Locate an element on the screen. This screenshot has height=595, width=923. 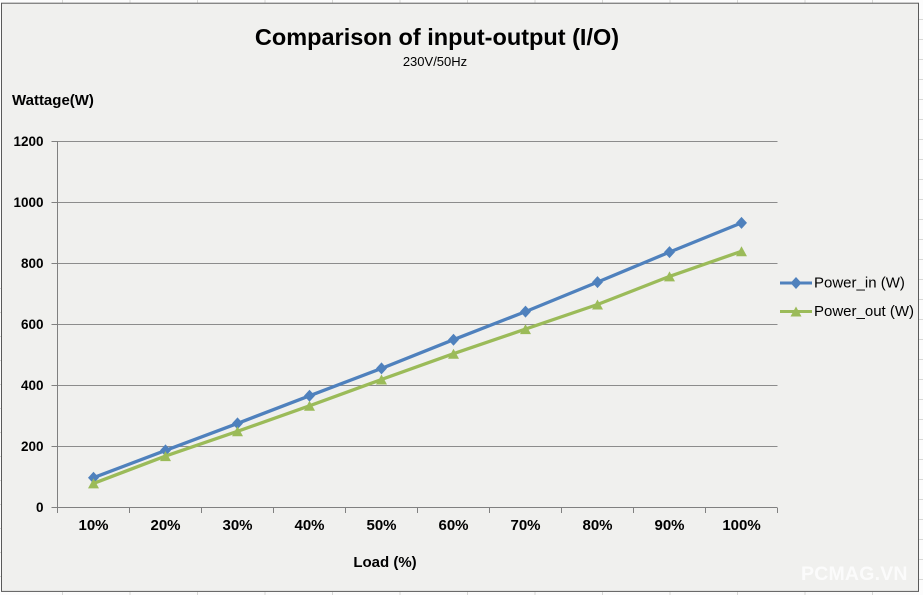
svg-text: 50% is located at coordinates (381, 525).